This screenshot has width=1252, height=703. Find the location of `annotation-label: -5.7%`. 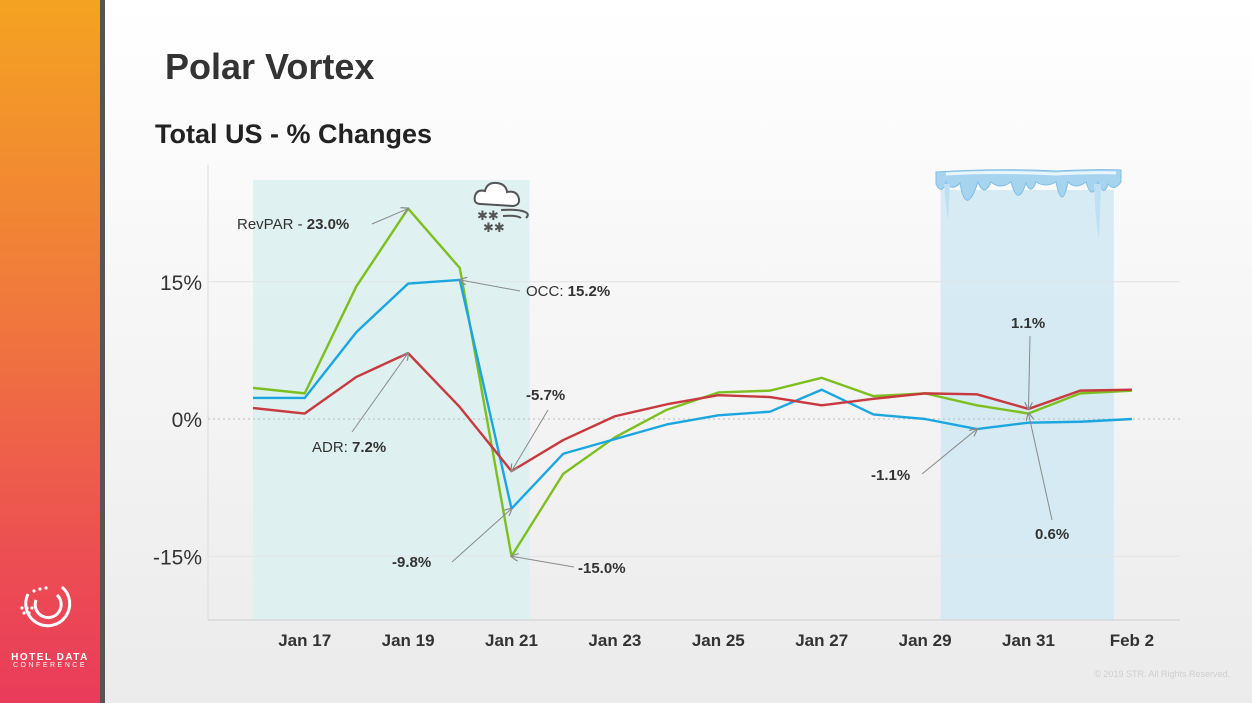

annotation-label: -5.7% is located at coordinates (545, 395).